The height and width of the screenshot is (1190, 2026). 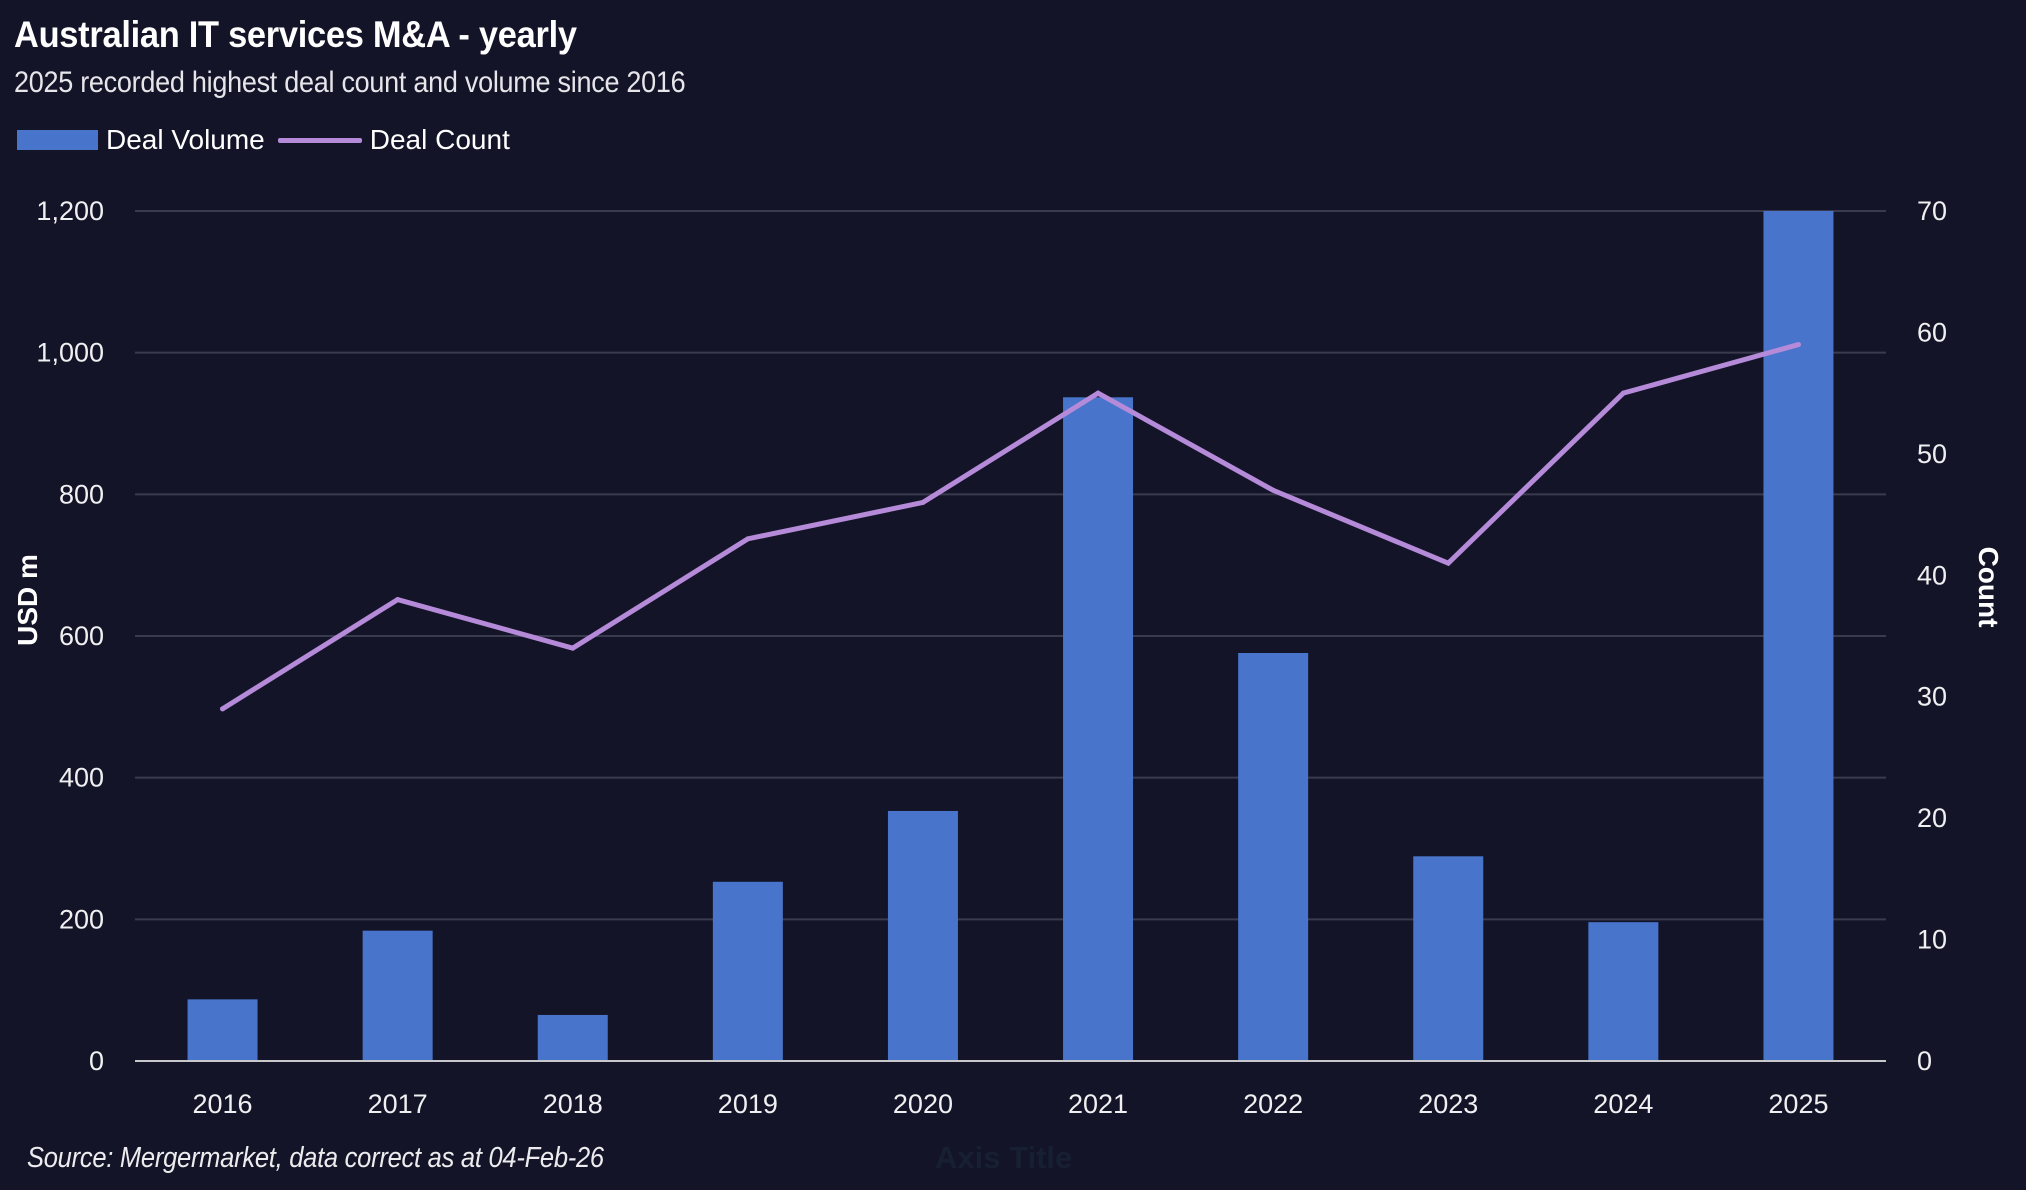 I want to click on bar-deal-volume-2023, so click(x=1448, y=958).